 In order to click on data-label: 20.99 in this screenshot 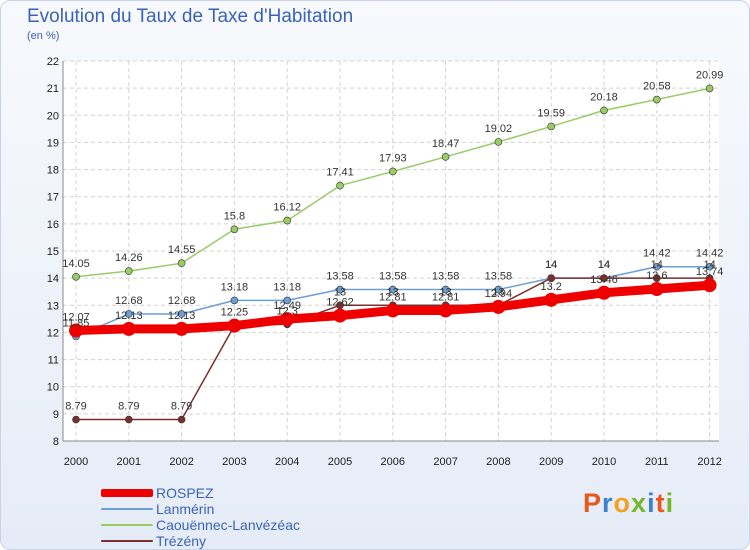, I will do `click(710, 75)`.